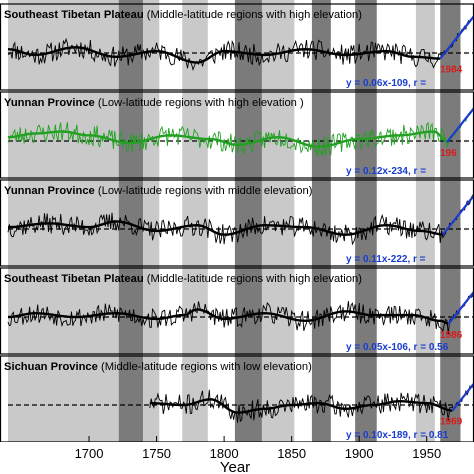 The height and width of the screenshot is (474, 474). I want to click on series-4-smoothed, so click(228, 317).